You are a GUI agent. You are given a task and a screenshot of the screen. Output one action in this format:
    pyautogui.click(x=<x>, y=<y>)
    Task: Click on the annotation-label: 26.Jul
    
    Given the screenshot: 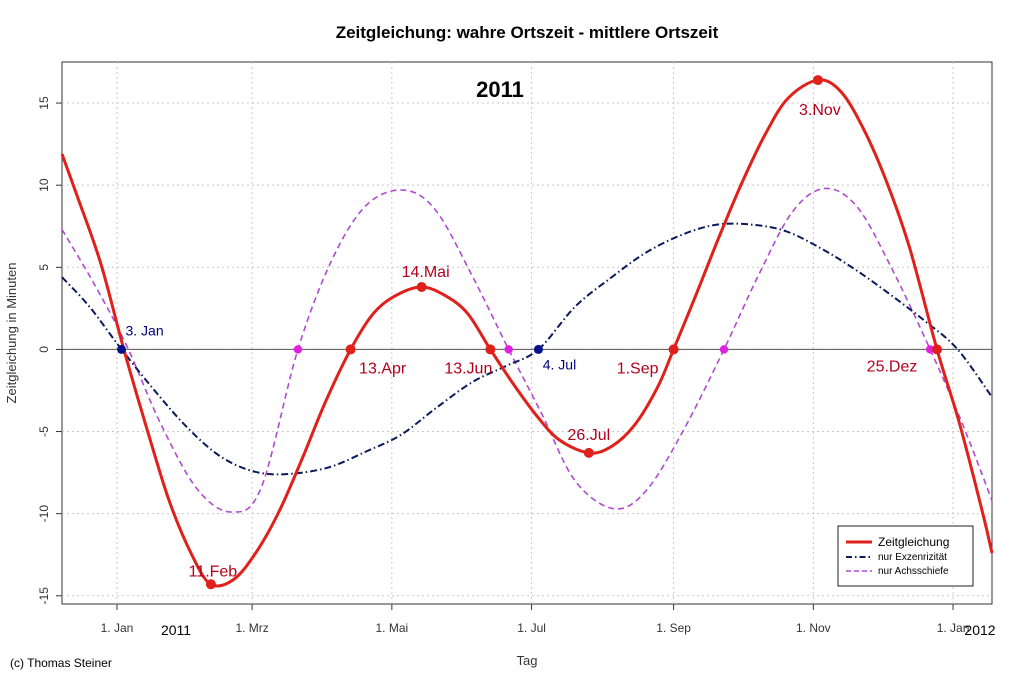 What is the action you would take?
    pyautogui.click(x=588, y=435)
    